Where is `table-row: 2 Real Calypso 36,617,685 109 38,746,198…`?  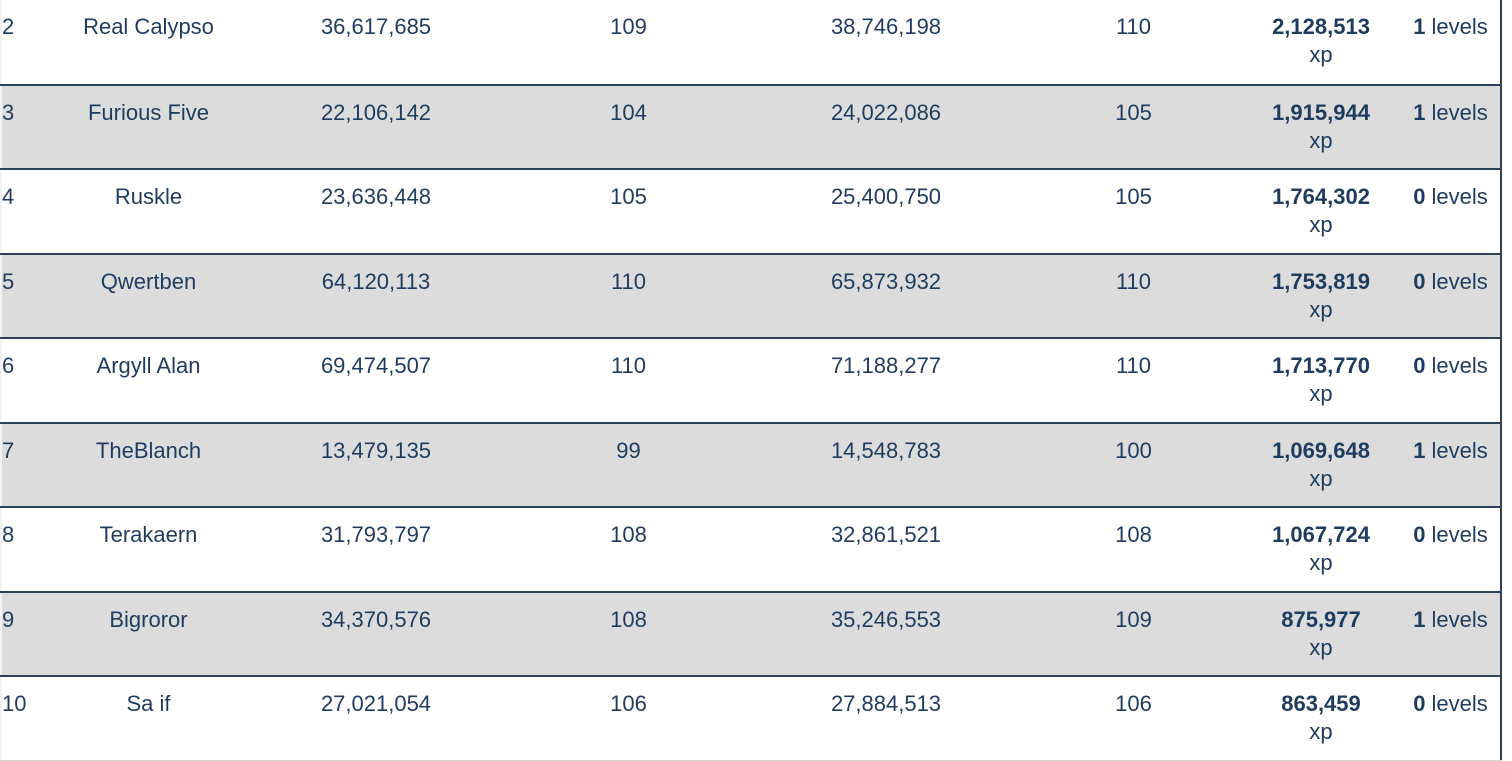
table-row: 2 Real Calypso 36,617,685 109 38,746,198… is located at coordinates (751, 43).